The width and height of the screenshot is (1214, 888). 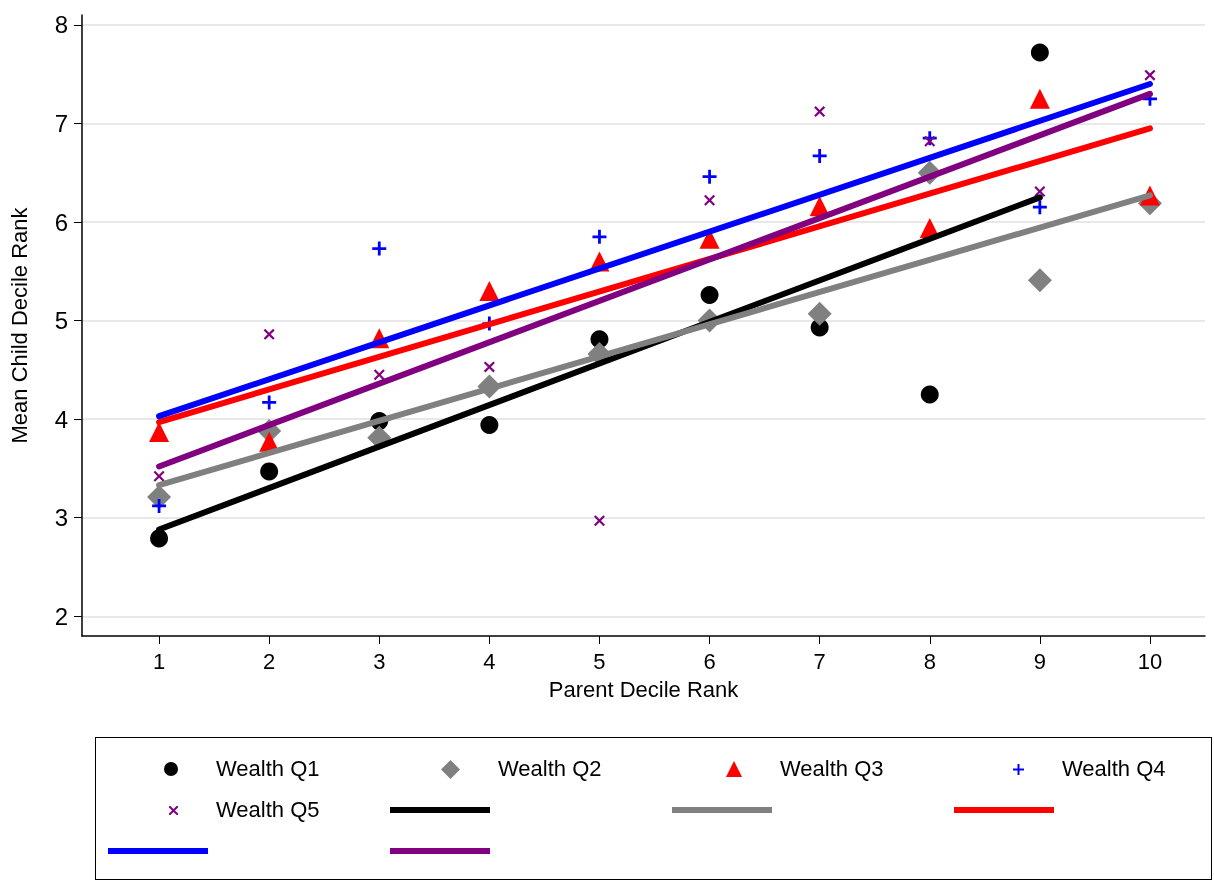 What do you see at coordinates (268, 769) in the screenshot?
I see `legend-label: Wealth Q1` at bounding box center [268, 769].